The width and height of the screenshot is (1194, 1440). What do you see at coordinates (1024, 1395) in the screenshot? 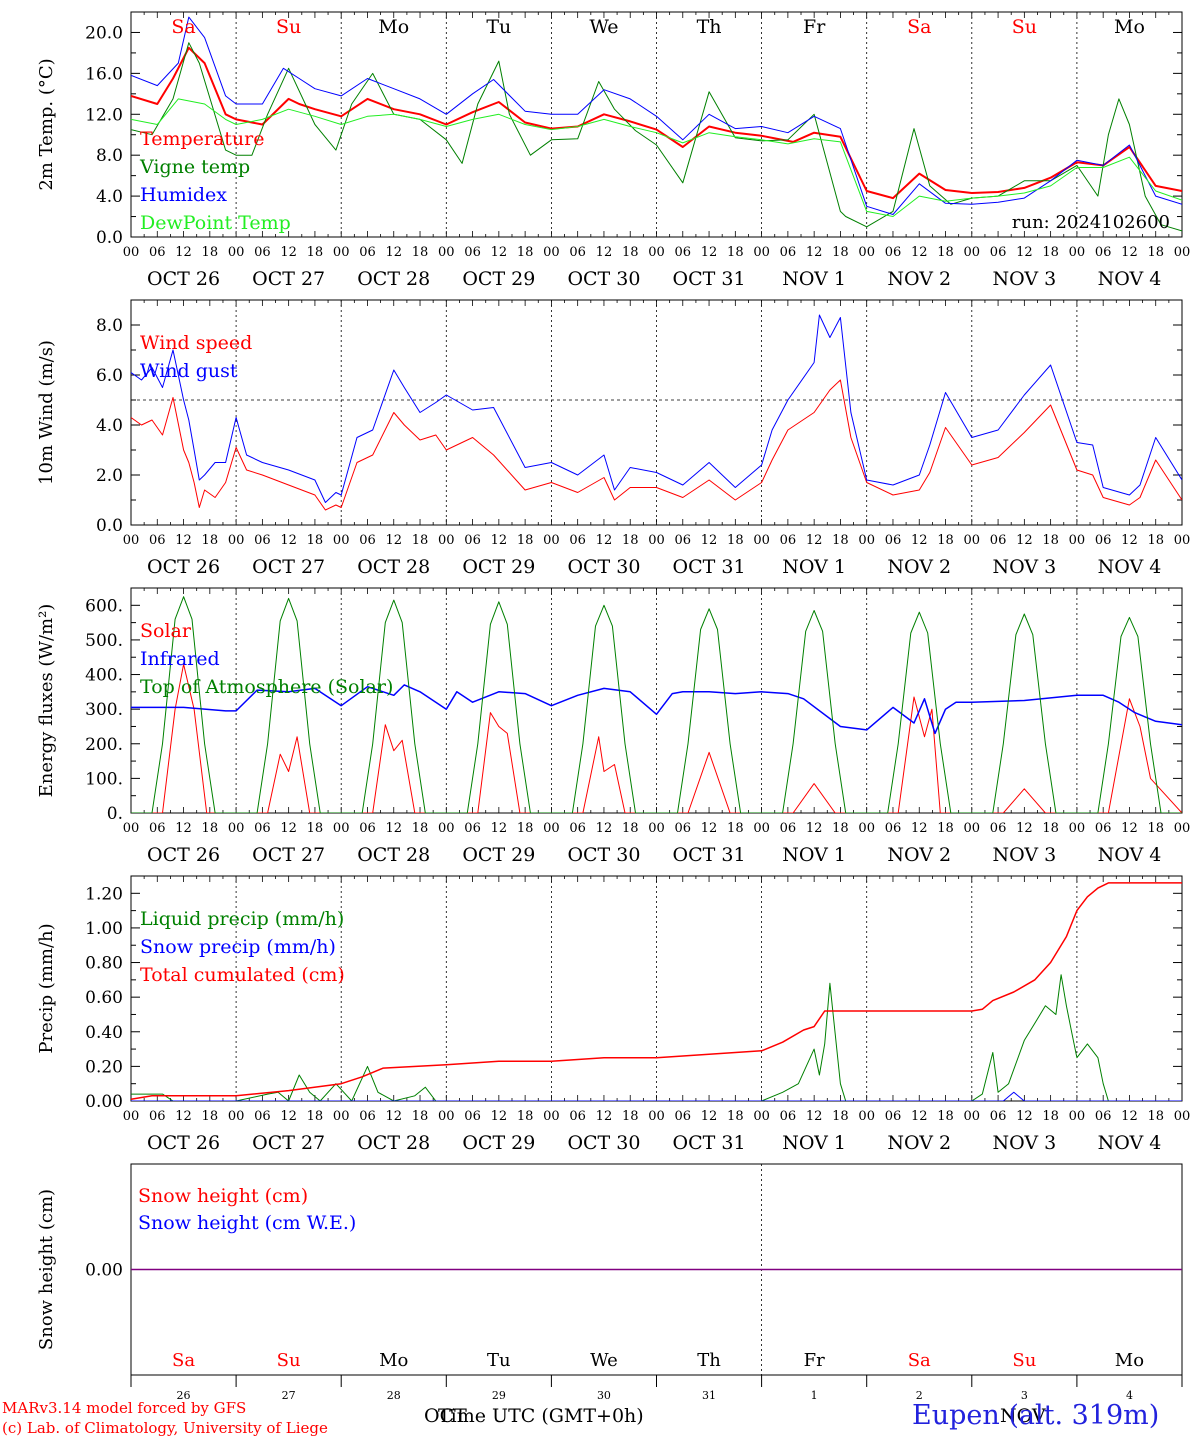
I see `day-number-label: 3` at bounding box center [1024, 1395].